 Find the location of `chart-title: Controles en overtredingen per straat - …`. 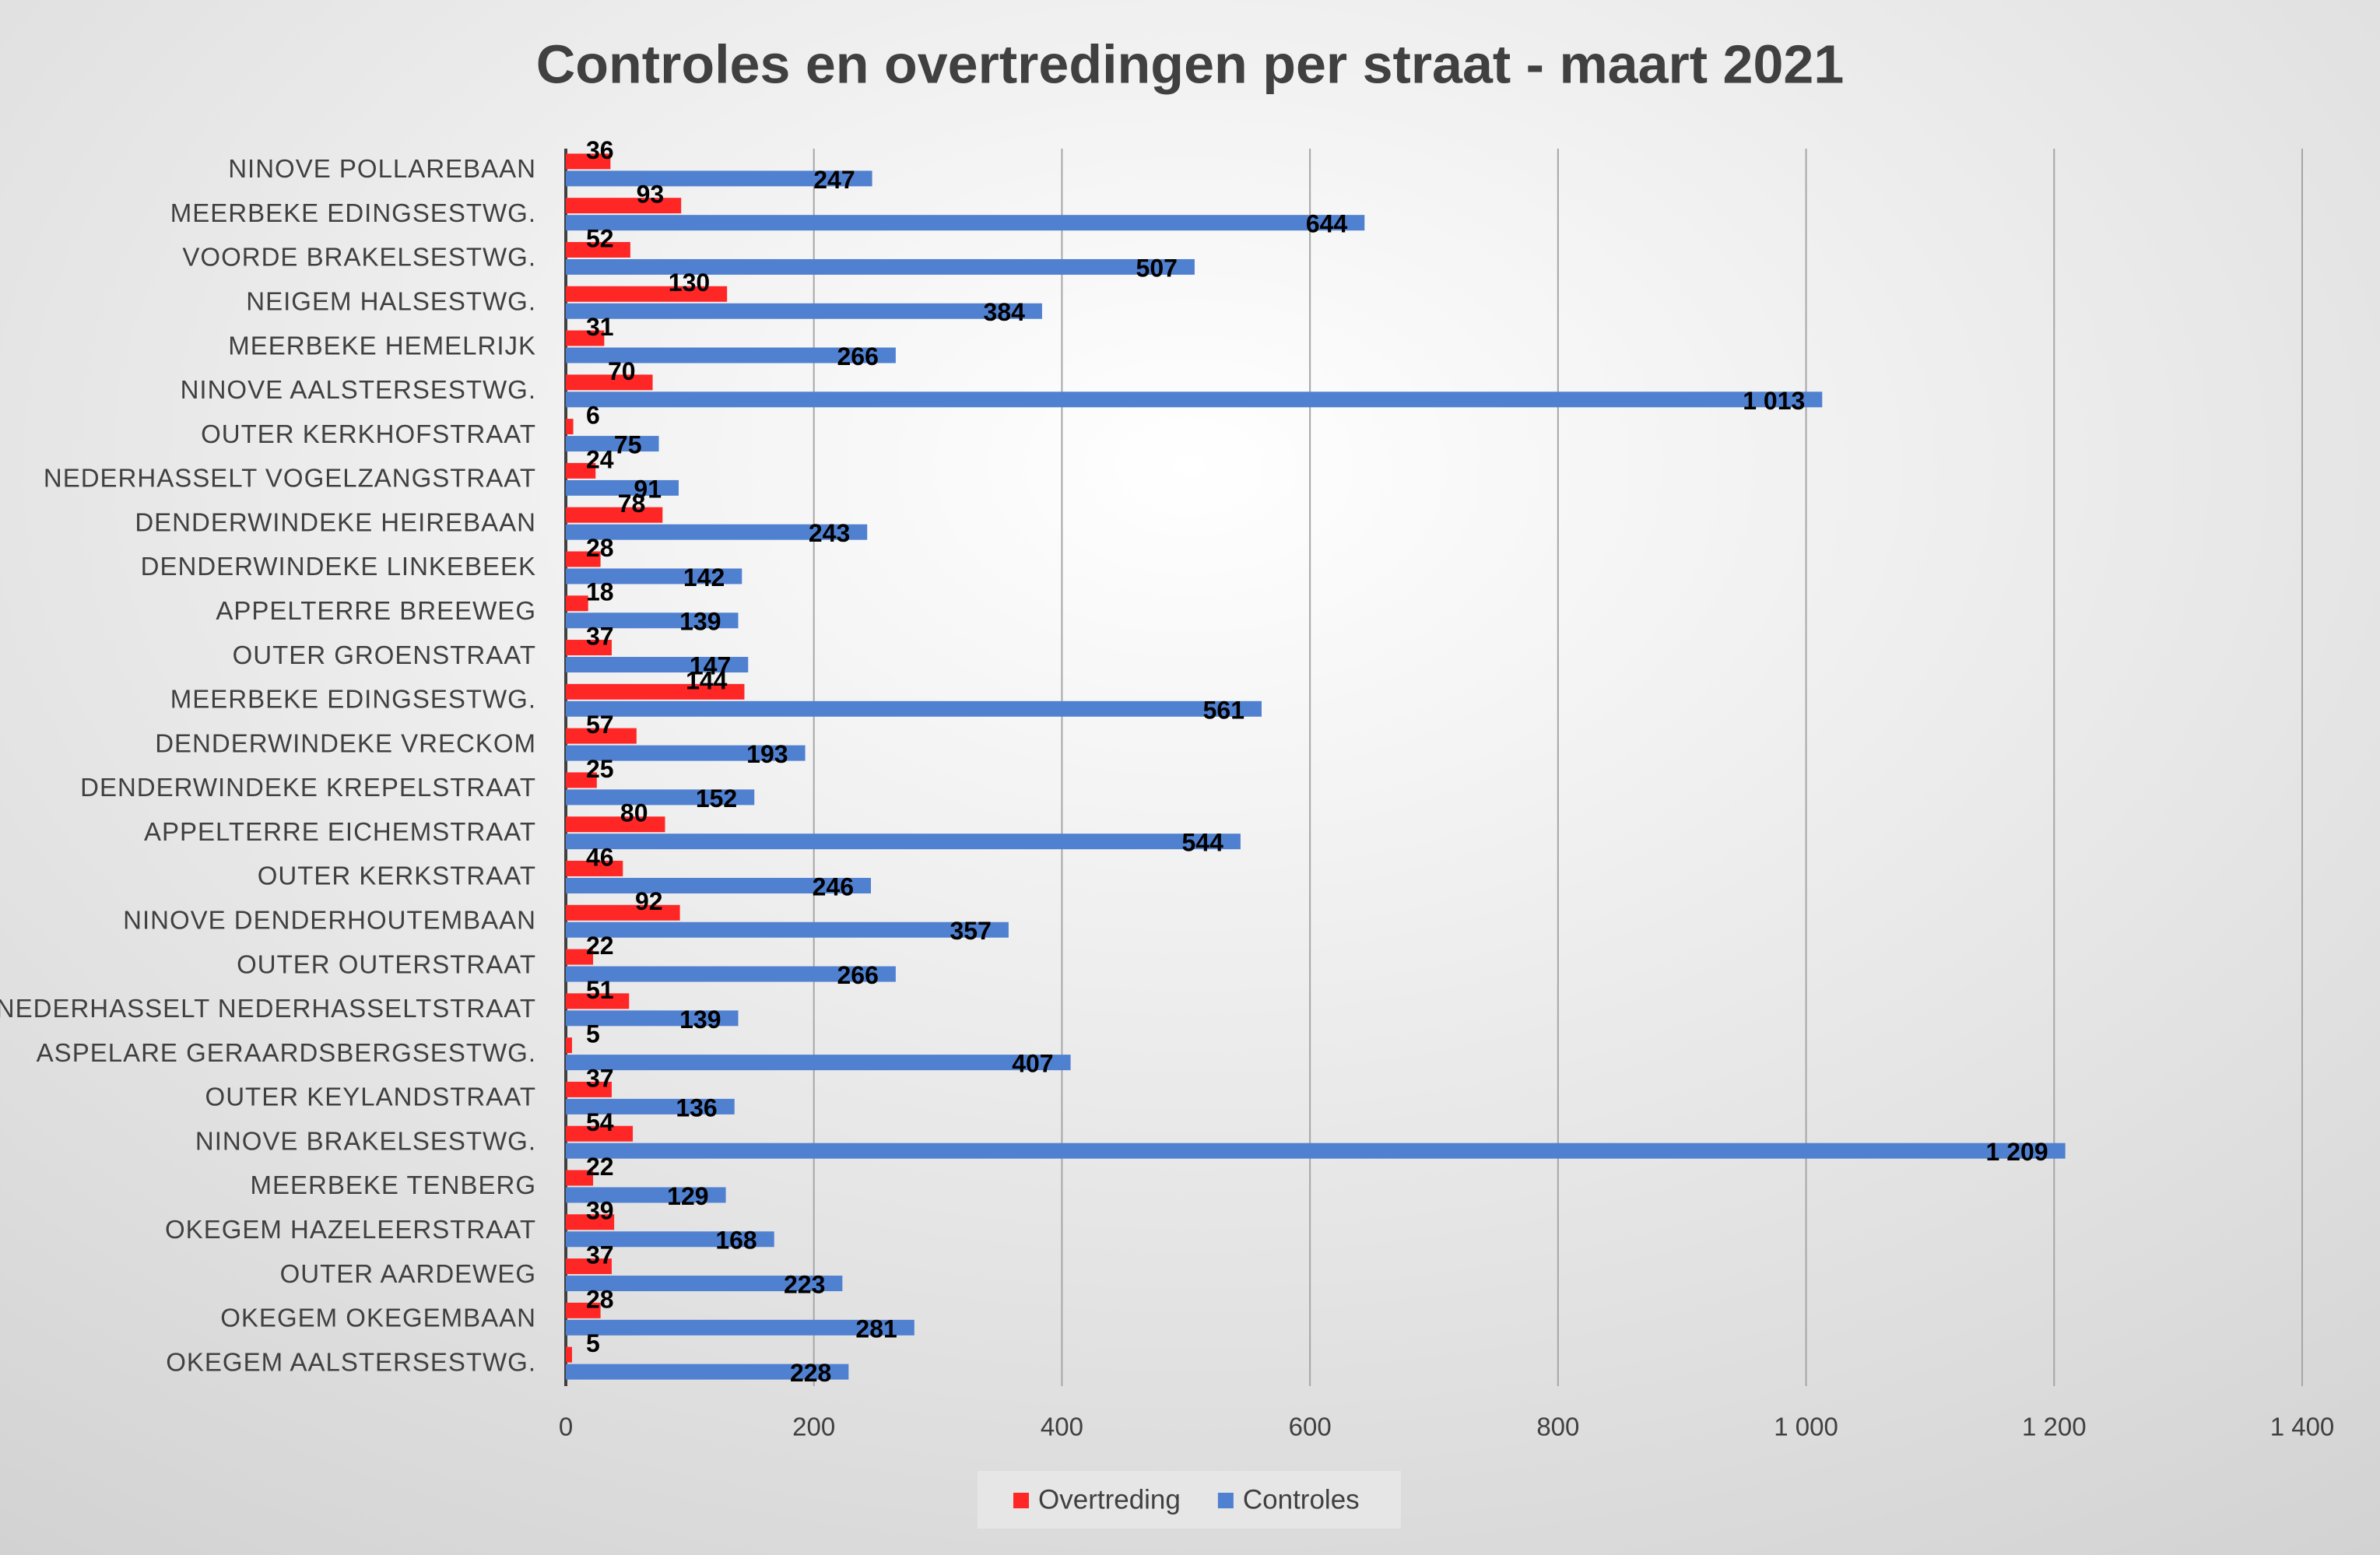

chart-title: Controles en overtredingen per straat - … is located at coordinates (1191, 63).